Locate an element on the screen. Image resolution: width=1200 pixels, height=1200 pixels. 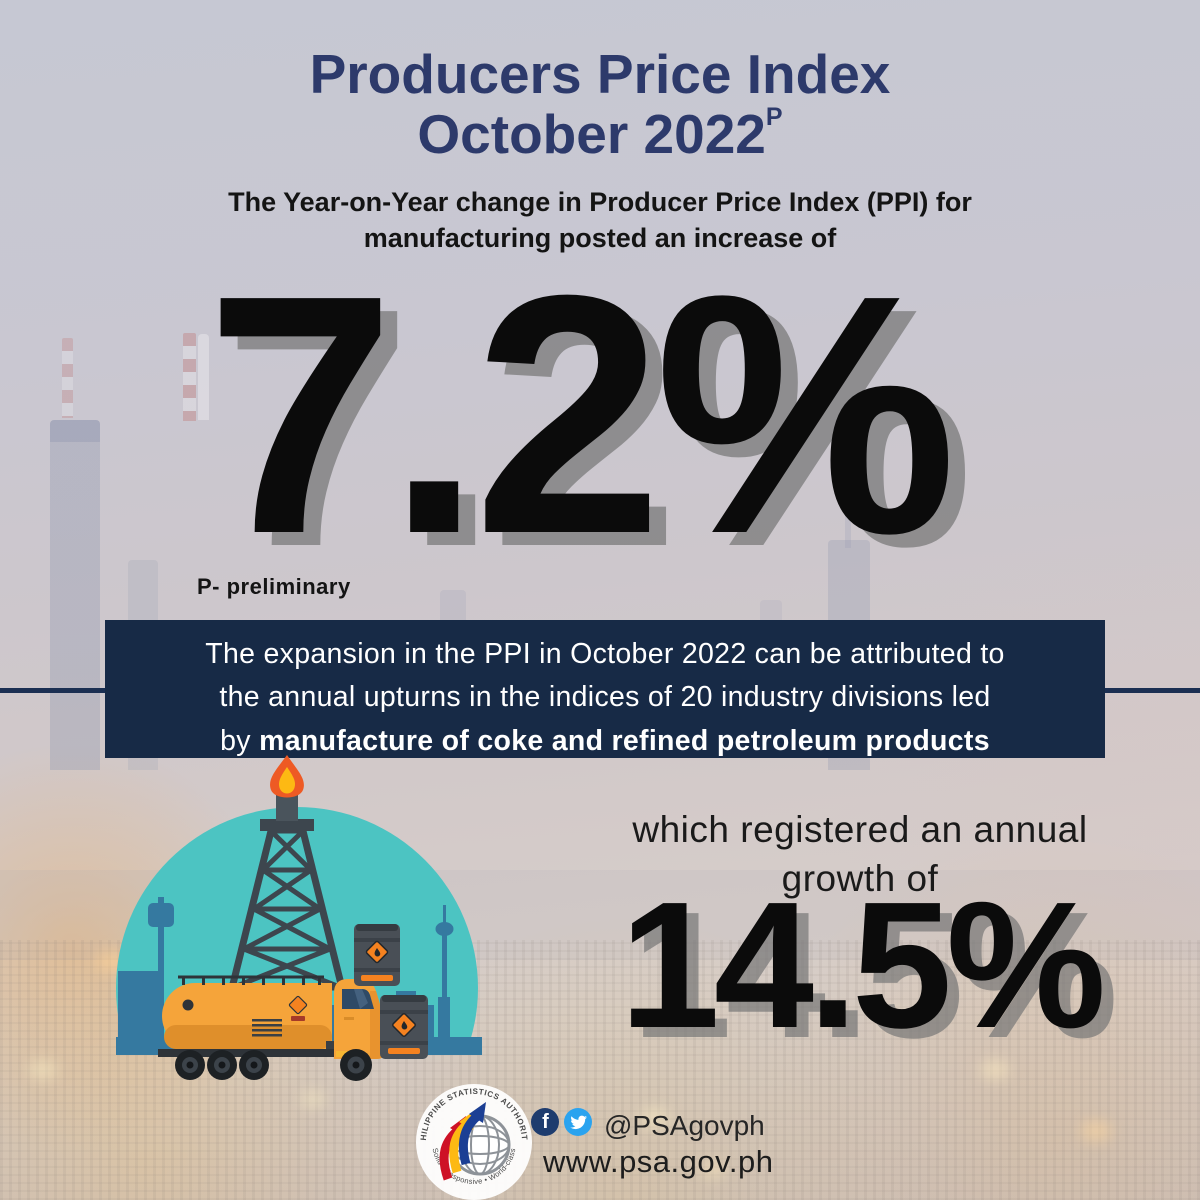
social-handle: @PSAgovph is located at coordinates (684, 1125).